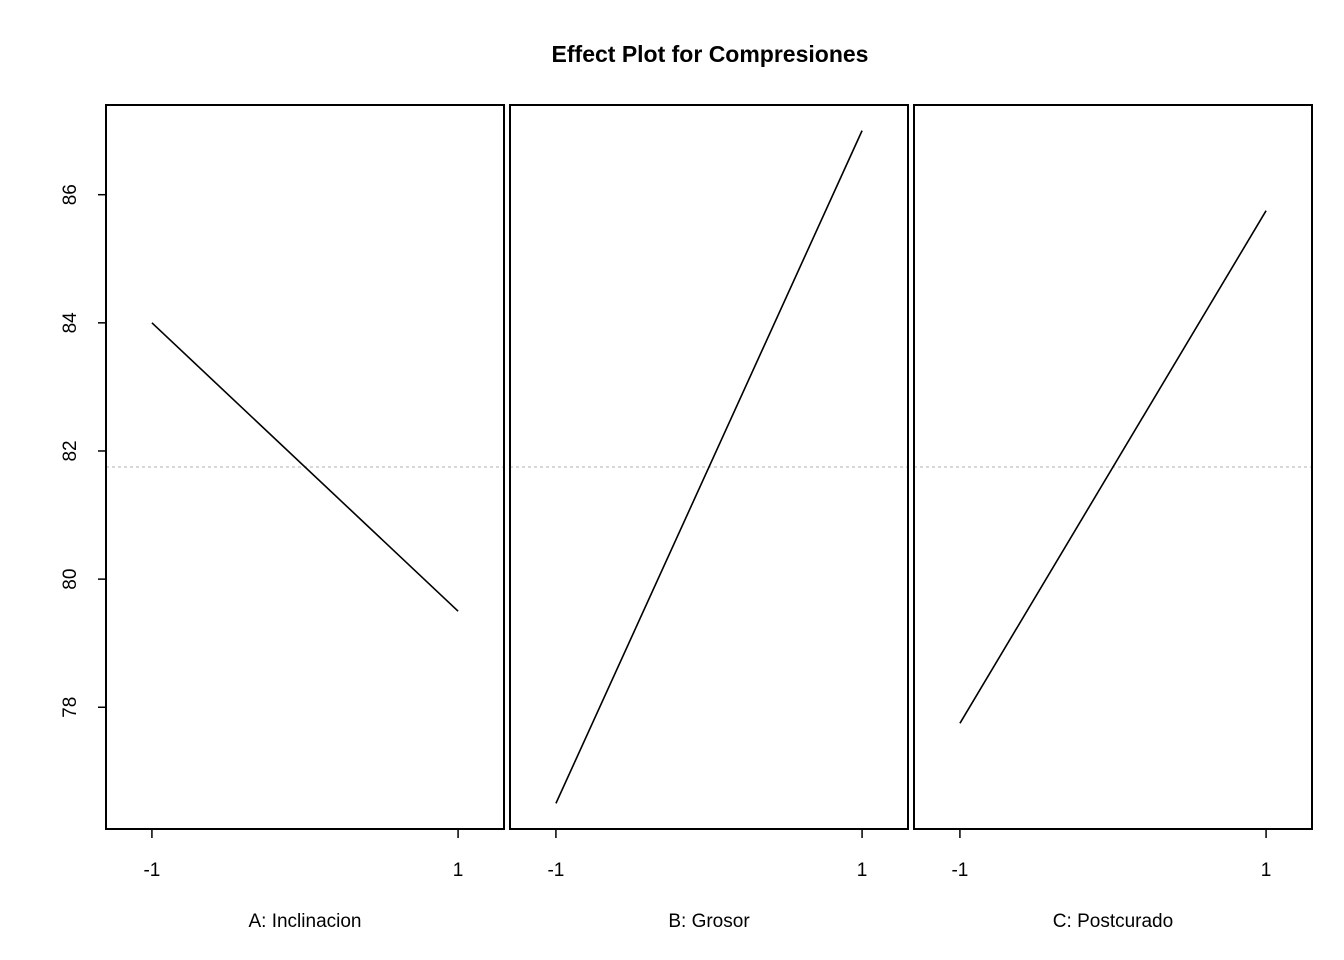 The image size is (1344, 960). What do you see at coordinates (70, 579) in the screenshot?
I see `y-tick-label-1: 80` at bounding box center [70, 579].